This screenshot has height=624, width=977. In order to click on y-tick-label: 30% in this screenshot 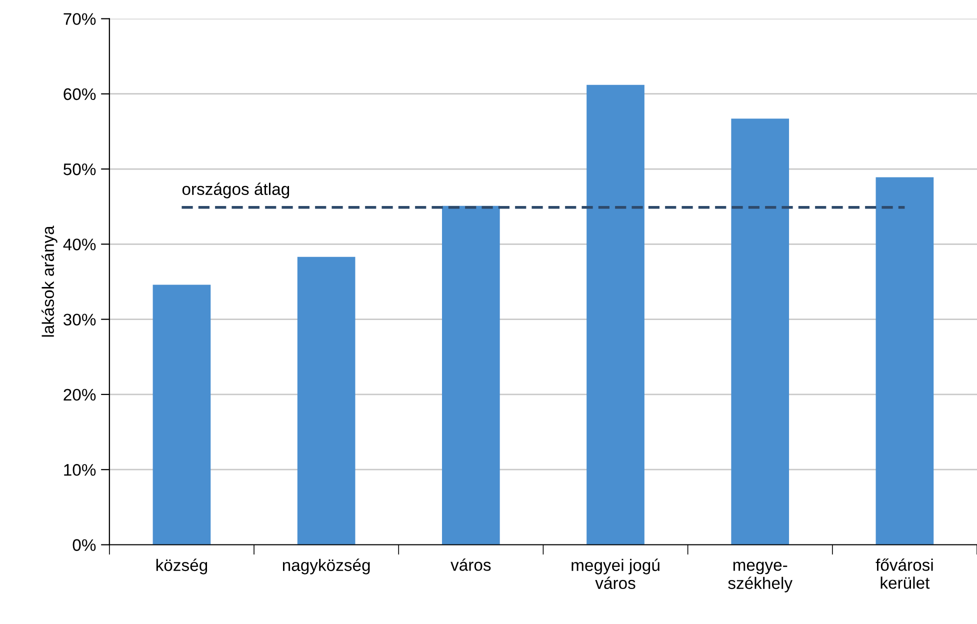, I will do `click(80, 320)`.